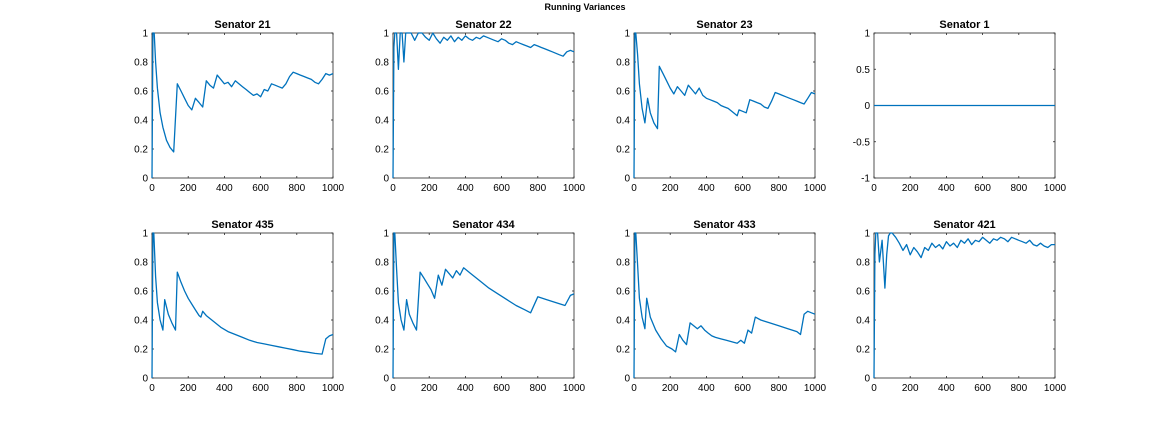 The height and width of the screenshot is (425, 1169). I want to click on subplot-title: Senator 421, so click(964, 225).